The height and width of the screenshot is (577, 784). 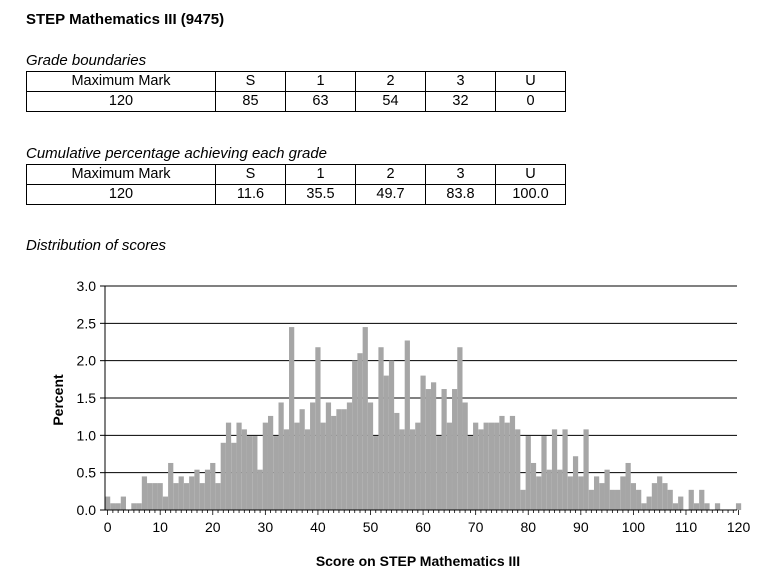 I want to click on grade-boundaries-heading: Grade boundaries, so click(x=86, y=60).